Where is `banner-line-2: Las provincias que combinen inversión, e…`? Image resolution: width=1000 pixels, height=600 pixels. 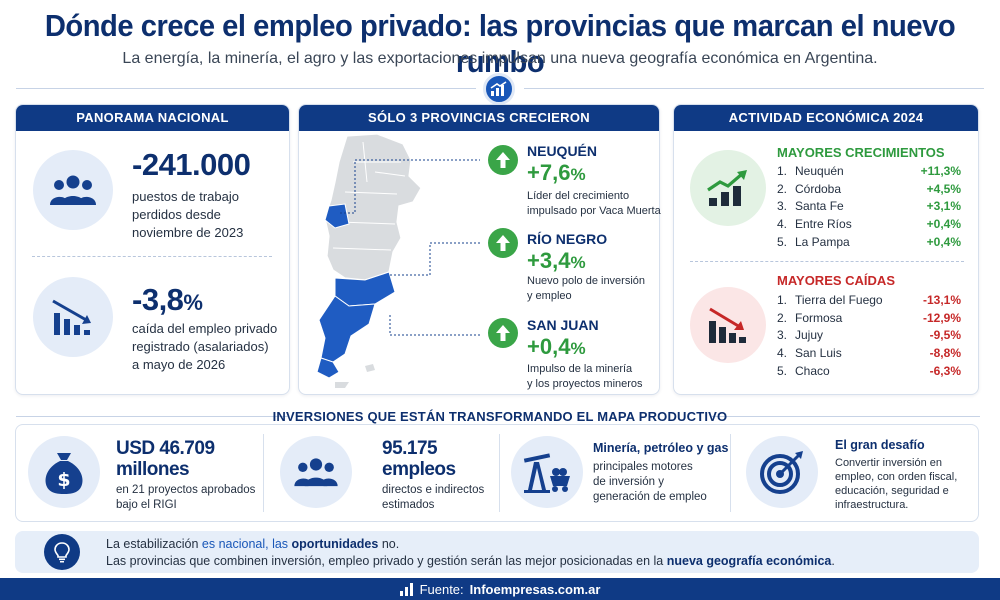
banner-line-2: Las provincias que combinen inversión, e… is located at coordinates (470, 561).